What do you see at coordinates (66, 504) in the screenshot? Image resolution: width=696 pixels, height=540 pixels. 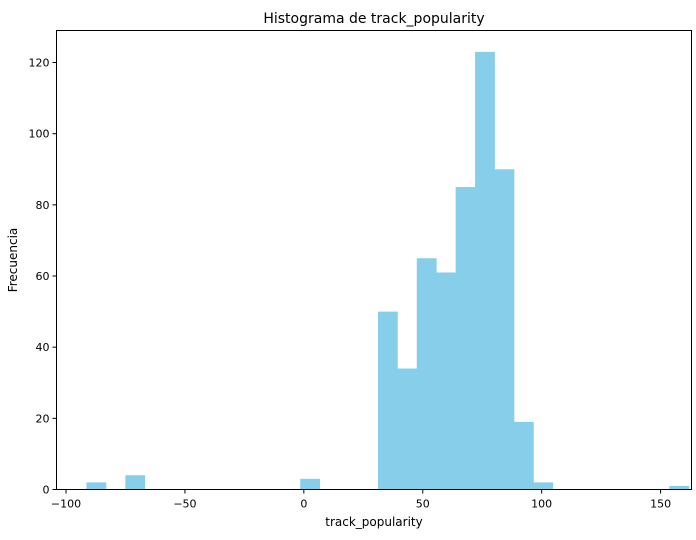 I see `x-tick-label: −100` at bounding box center [66, 504].